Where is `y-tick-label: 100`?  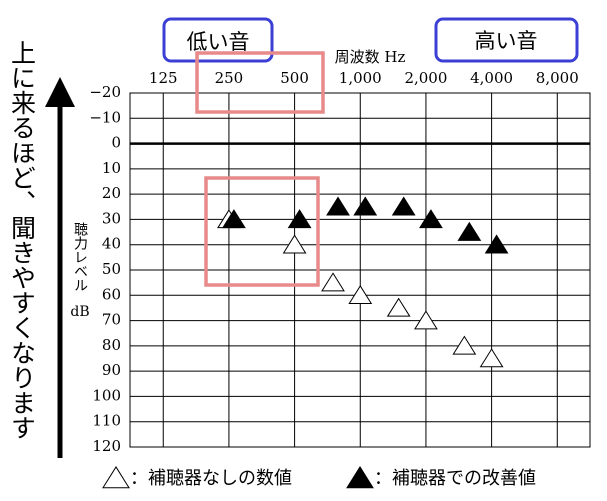
y-tick-label: 100 is located at coordinates (106, 395).